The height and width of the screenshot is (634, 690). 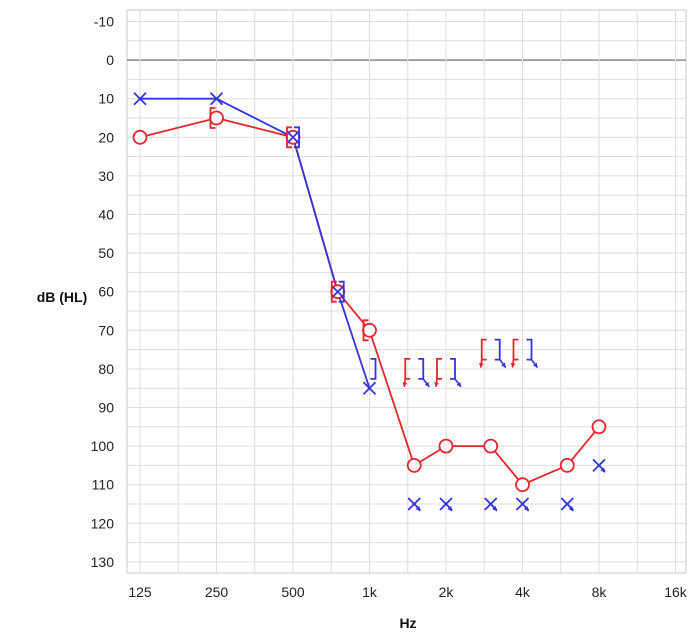 I want to click on x-tick-label: 500, so click(x=293, y=592).